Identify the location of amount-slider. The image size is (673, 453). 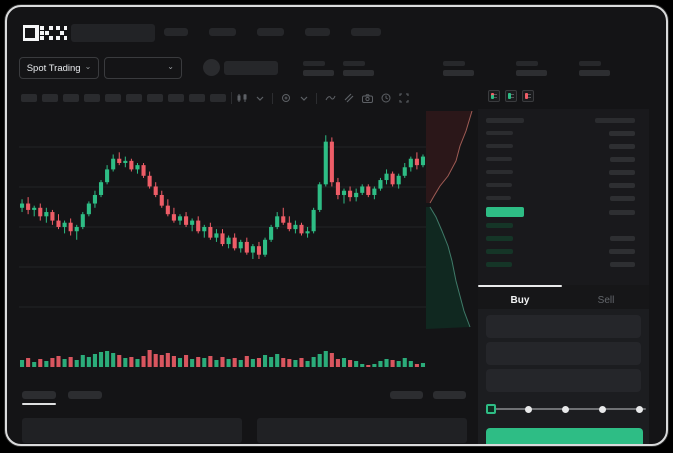
(571, 409).